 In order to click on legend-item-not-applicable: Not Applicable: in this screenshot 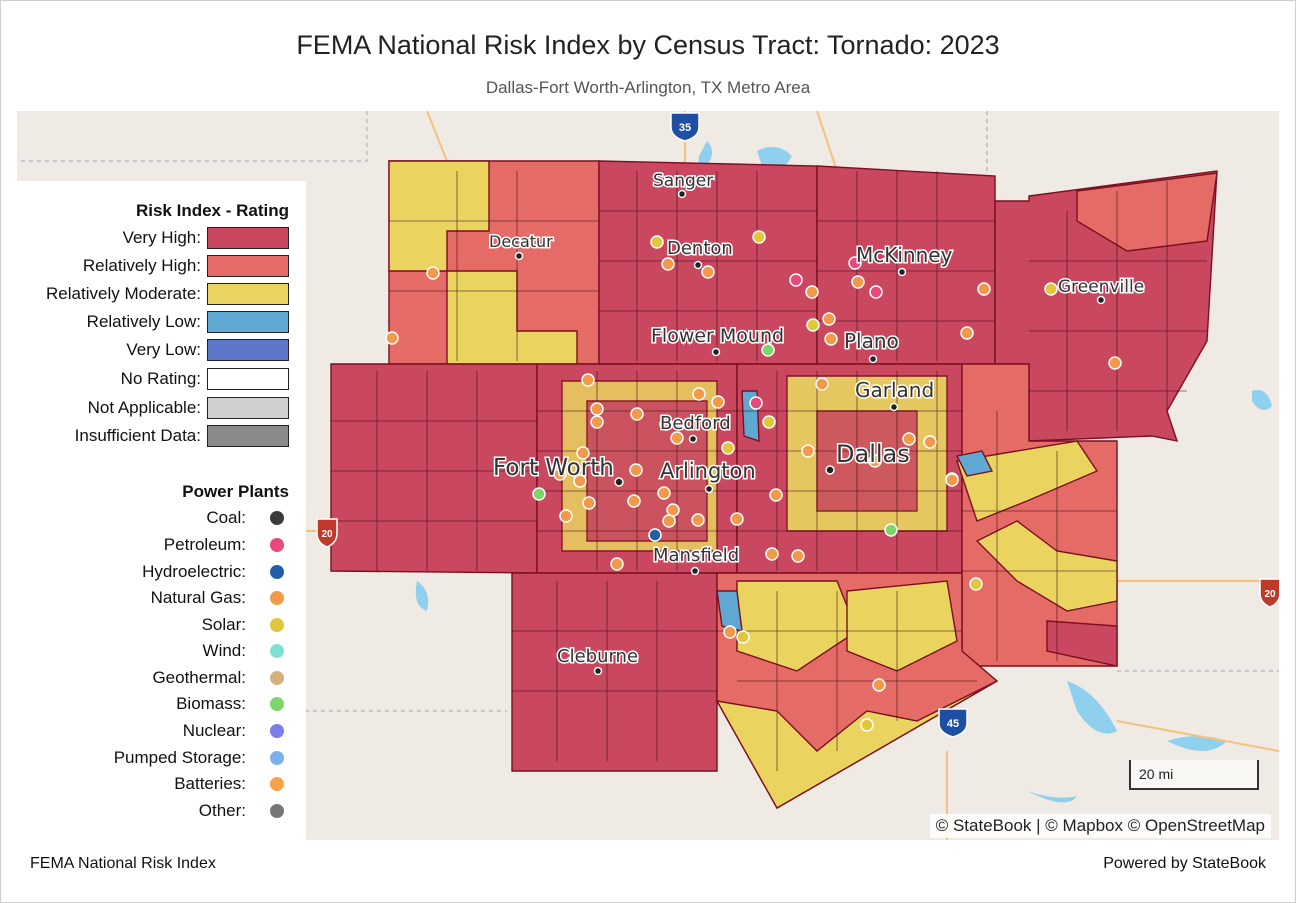, I will do `click(188, 408)`.